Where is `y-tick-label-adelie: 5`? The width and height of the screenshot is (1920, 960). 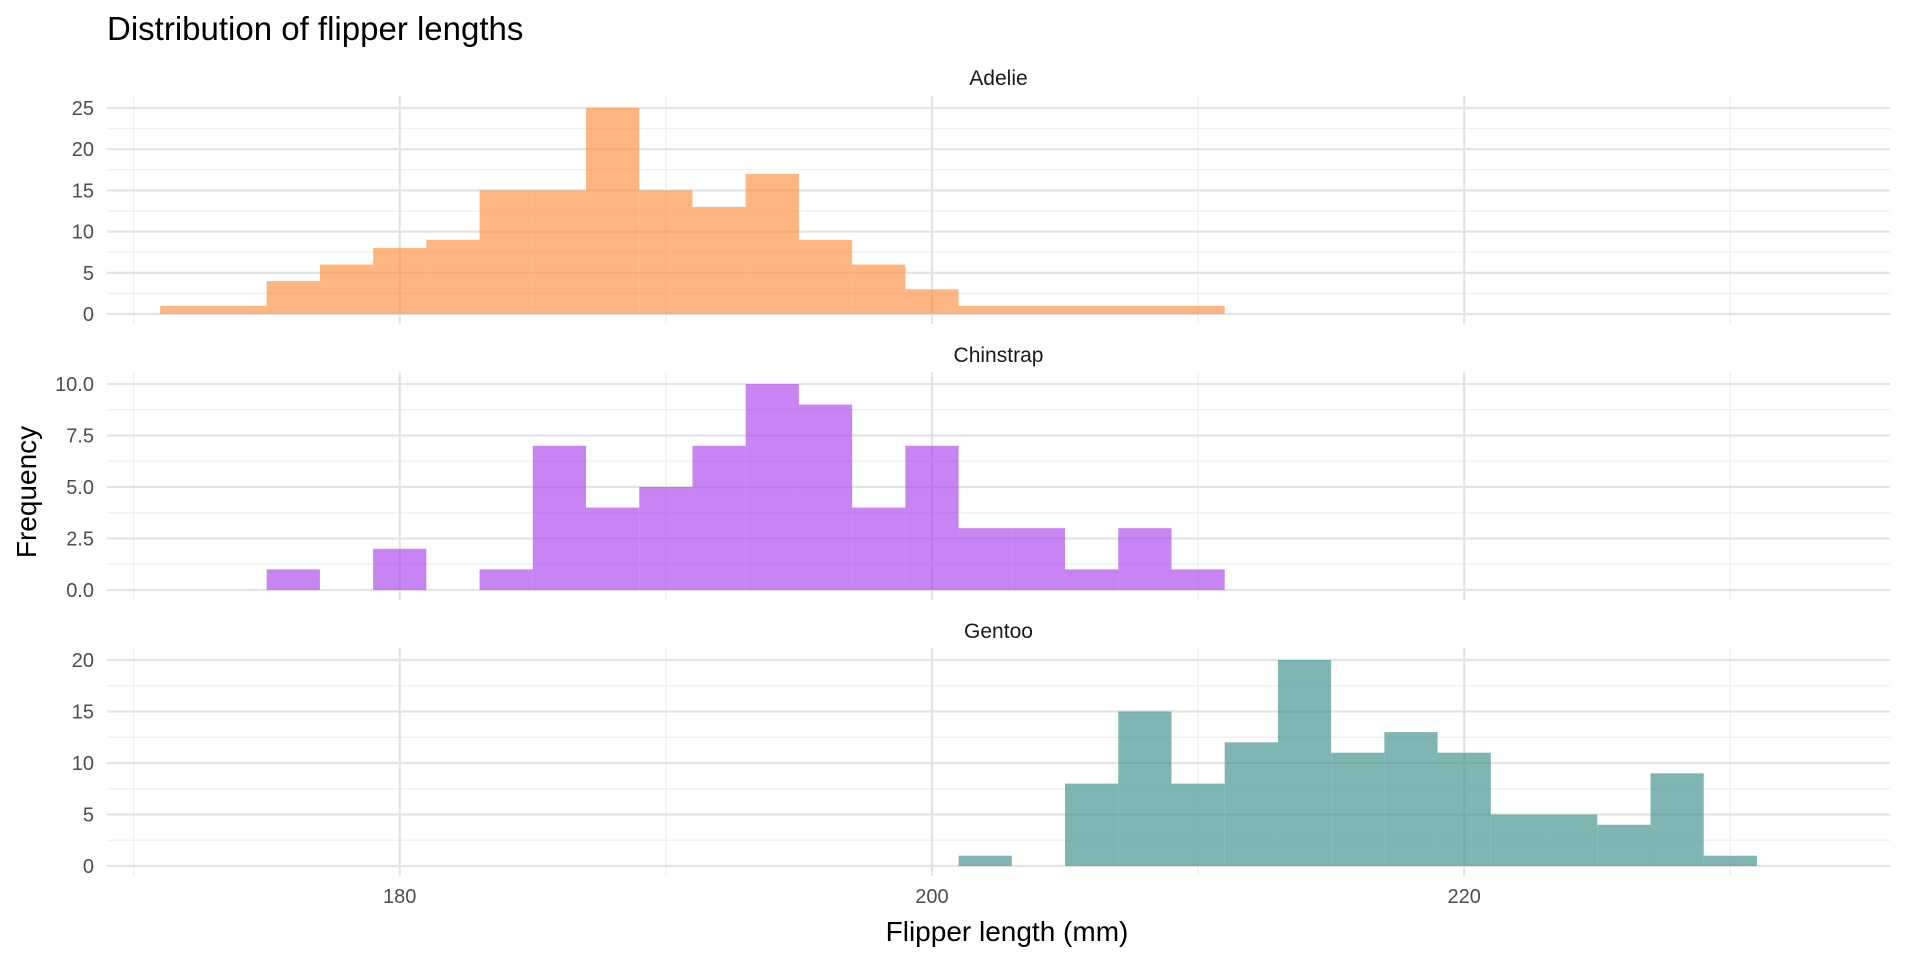 y-tick-label-adelie: 5 is located at coordinates (88, 274).